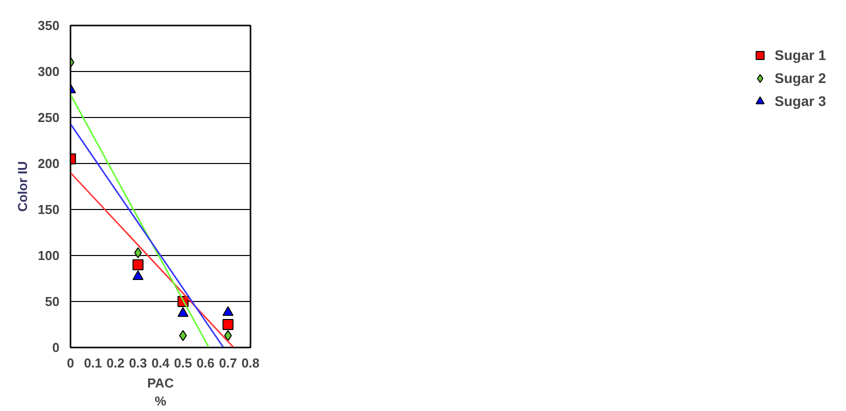  I want to click on x-tick-label: 0.8, so click(250, 363).